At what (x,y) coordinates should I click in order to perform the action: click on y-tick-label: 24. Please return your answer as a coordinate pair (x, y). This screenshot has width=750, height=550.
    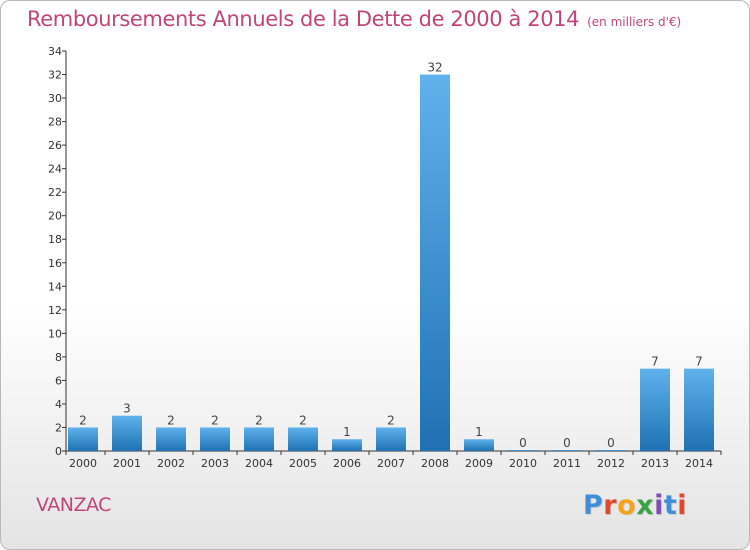
    Looking at the image, I should click on (55, 169).